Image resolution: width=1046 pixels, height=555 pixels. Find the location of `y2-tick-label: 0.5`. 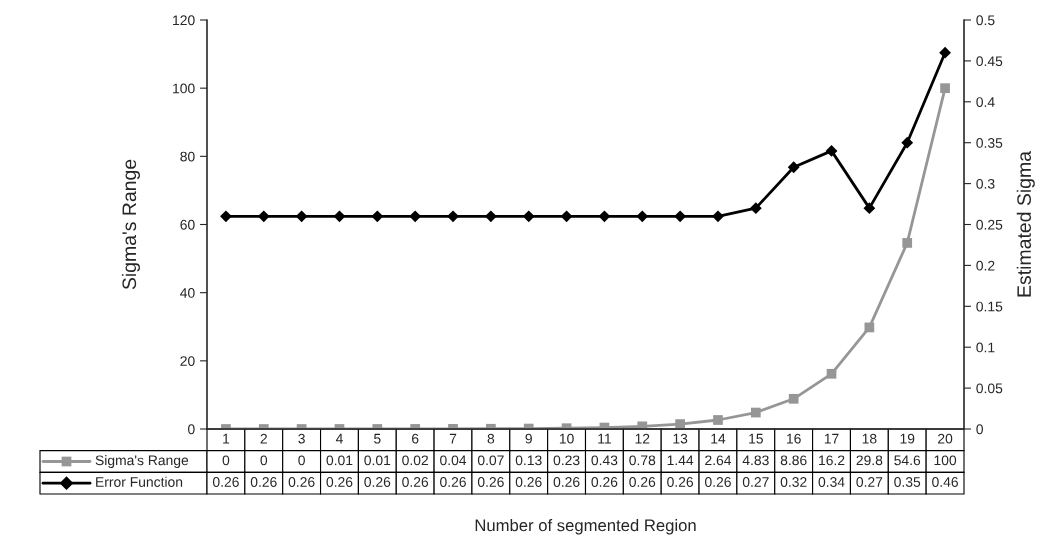

y2-tick-label: 0.5 is located at coordinates (985, 20).